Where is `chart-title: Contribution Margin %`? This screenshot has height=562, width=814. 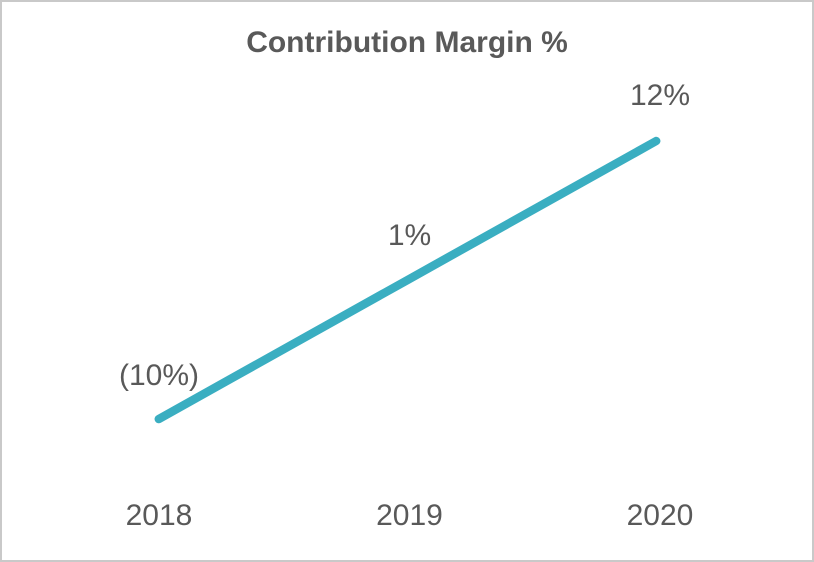
chart-title: Contribution Margin % is located at coordinates (407, 42).